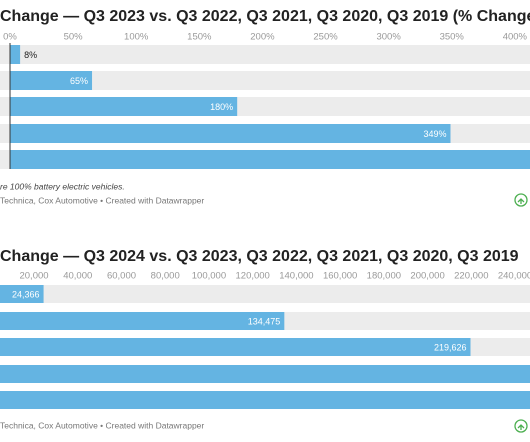  Describe the element at coordinates (452, 37) in the screenshot. I see `x-tick-label: 350%` at that location.